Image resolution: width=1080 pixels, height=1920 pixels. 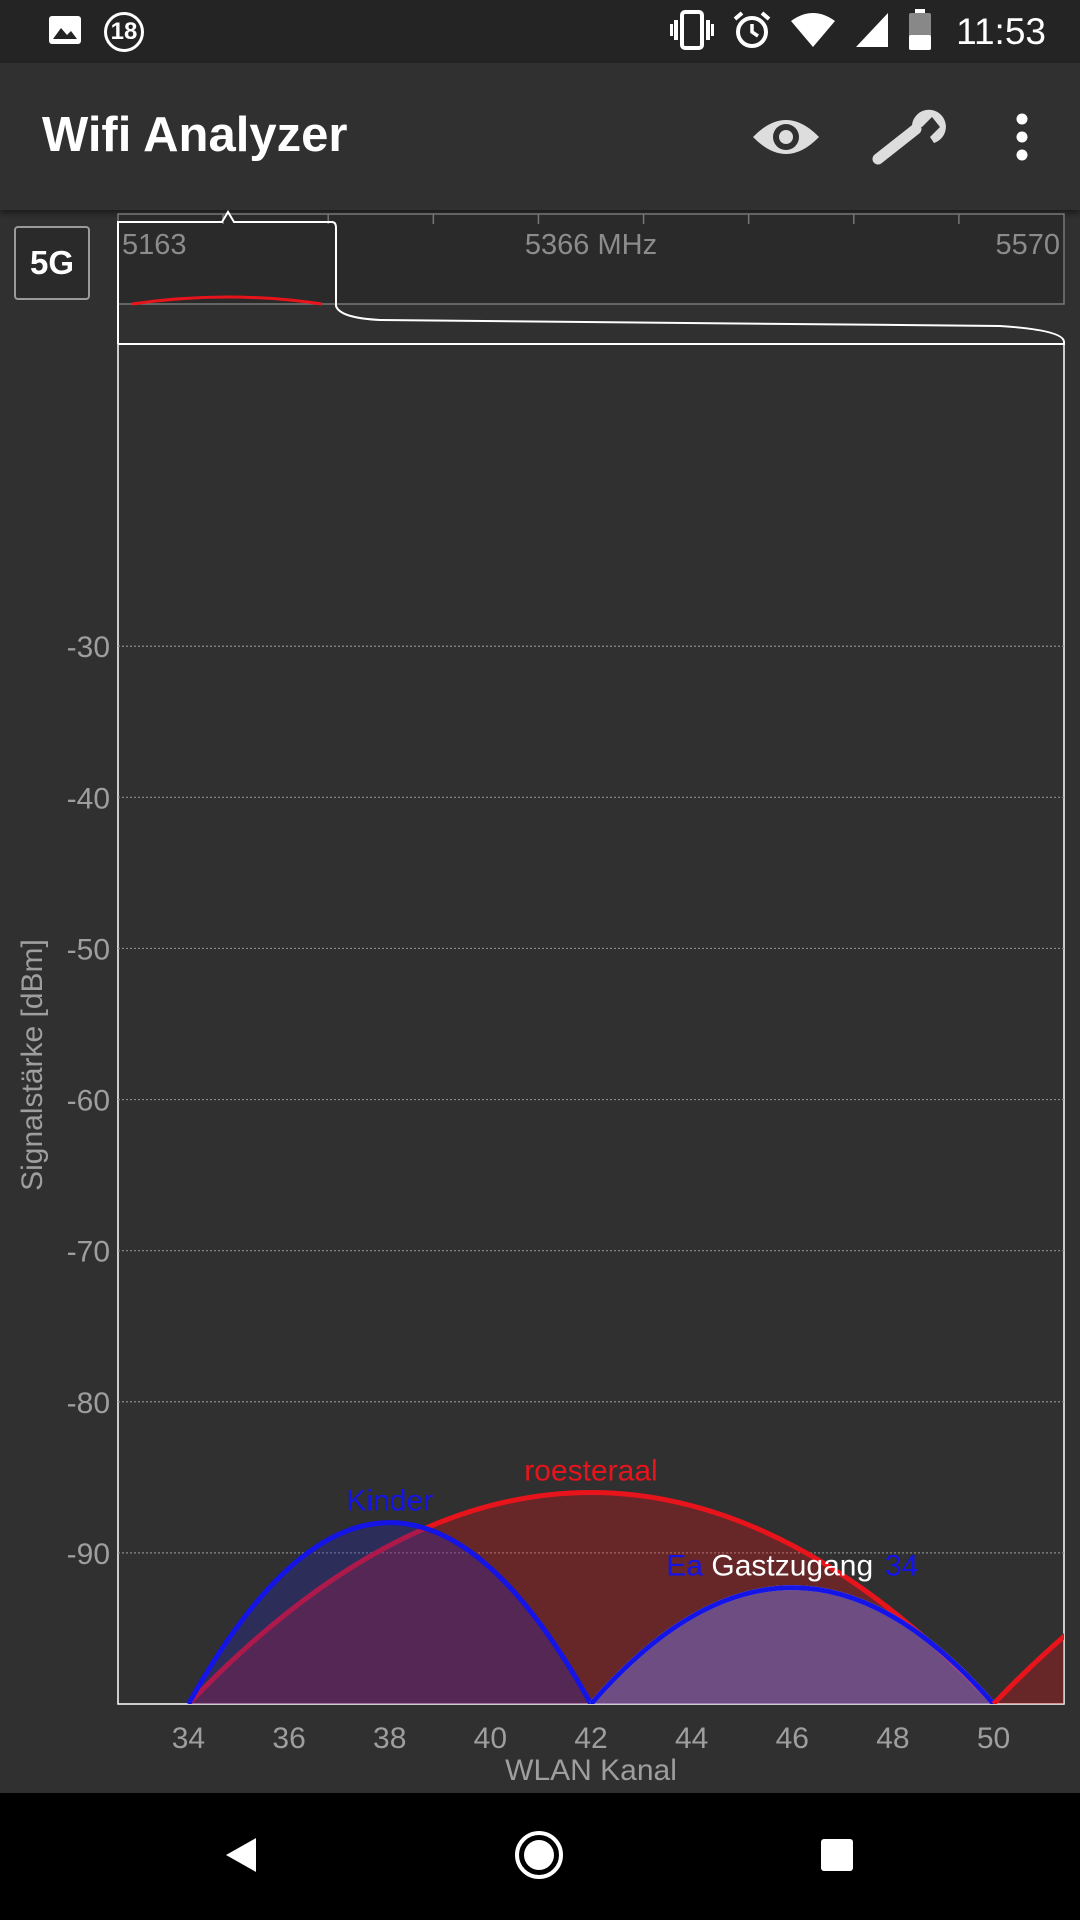 I want to click on app-title: Wifi Analyzer, so click(x=195, y=135).